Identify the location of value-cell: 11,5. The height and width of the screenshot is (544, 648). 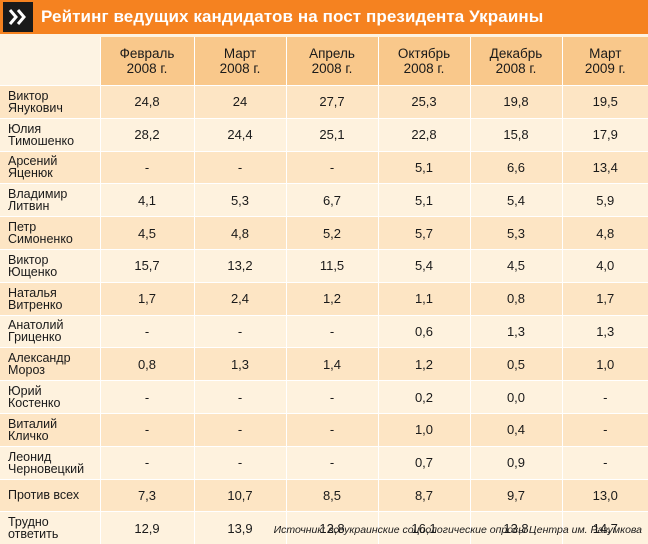
(332, 265).